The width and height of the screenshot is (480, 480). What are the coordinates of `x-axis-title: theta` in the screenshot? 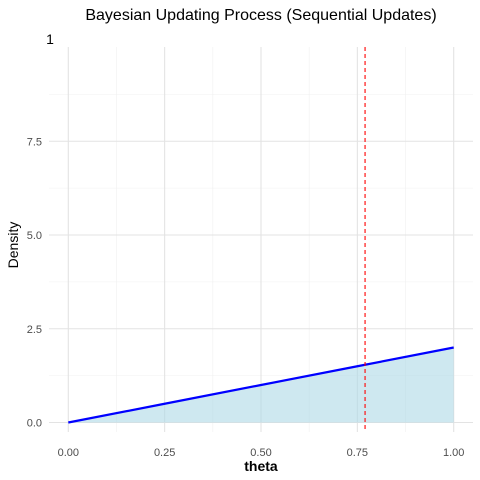 It's located at (261, 466).